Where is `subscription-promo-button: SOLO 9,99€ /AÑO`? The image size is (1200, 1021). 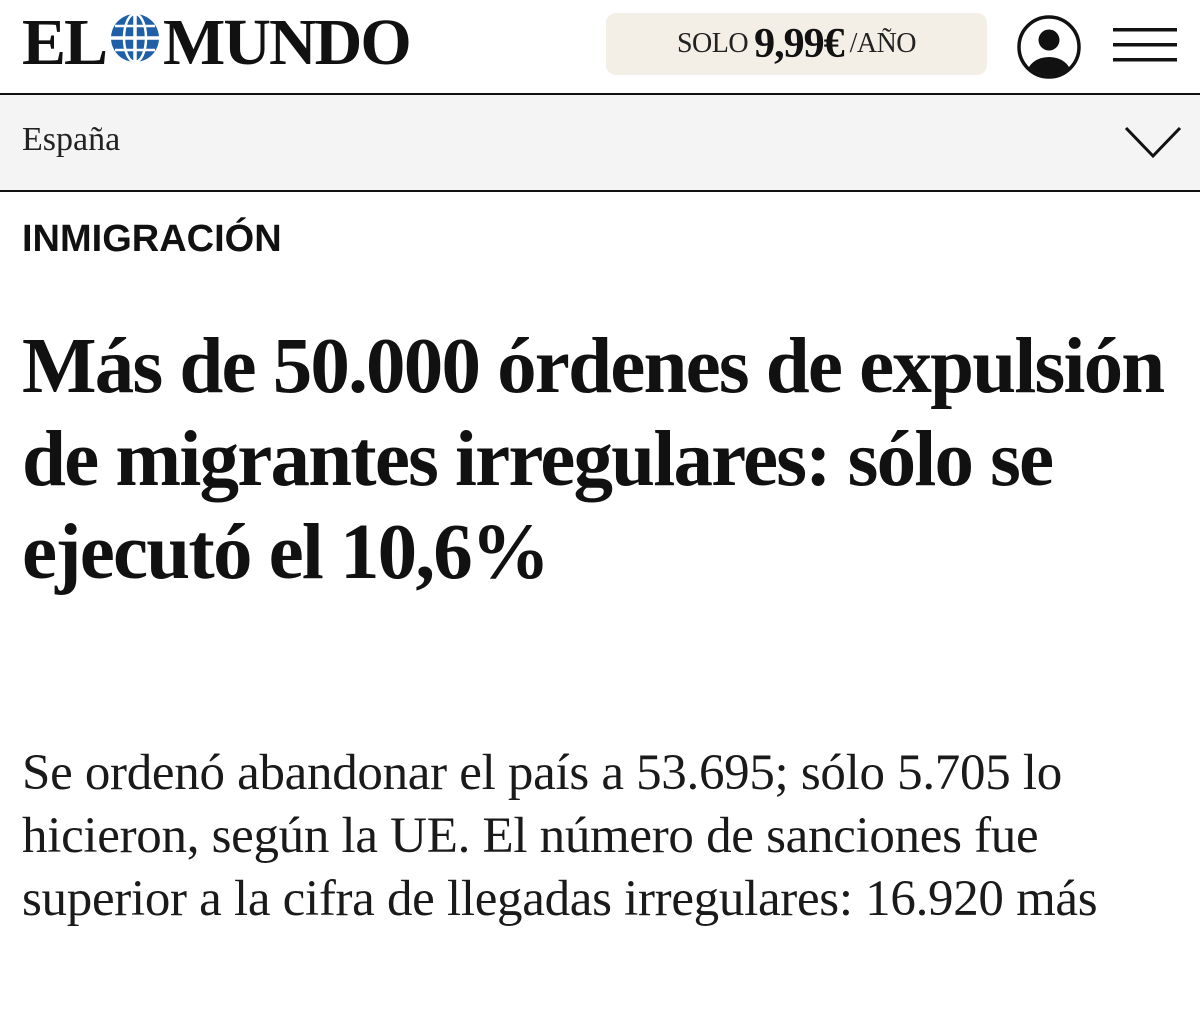 subscription-promo-button: SOLO 9,99€ /AÑO is located at coordinates (796, 44).